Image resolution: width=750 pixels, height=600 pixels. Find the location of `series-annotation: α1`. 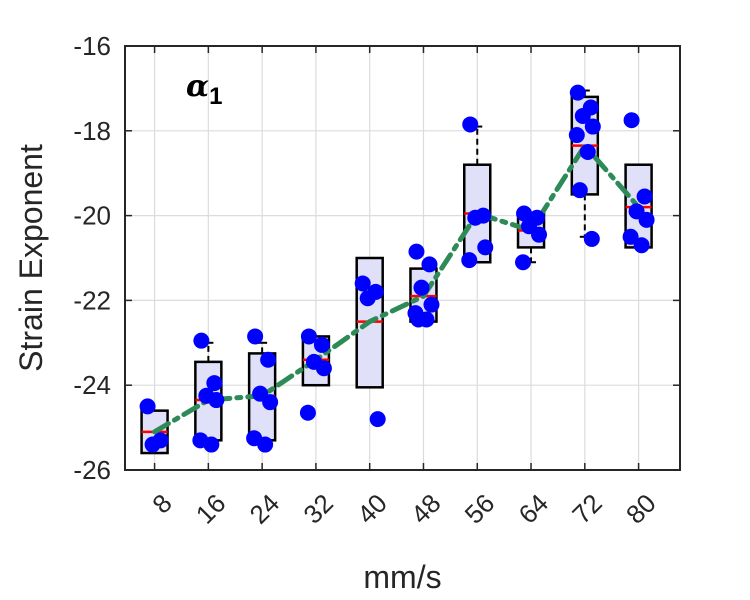

series-annotation: α1 is located at coordinates (204, 89).